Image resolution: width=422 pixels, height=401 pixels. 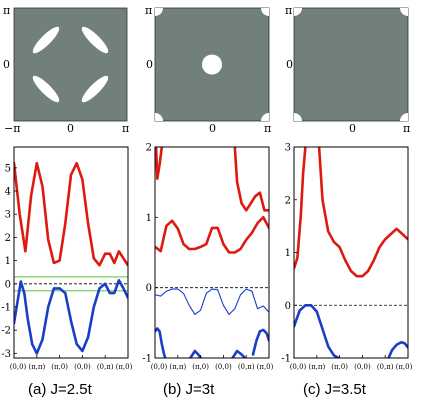 What do you see at coordinates (335, 389) in the screenshot?
I see `caption-c: (c) J=3.5t` at bounding box center [335, 389].